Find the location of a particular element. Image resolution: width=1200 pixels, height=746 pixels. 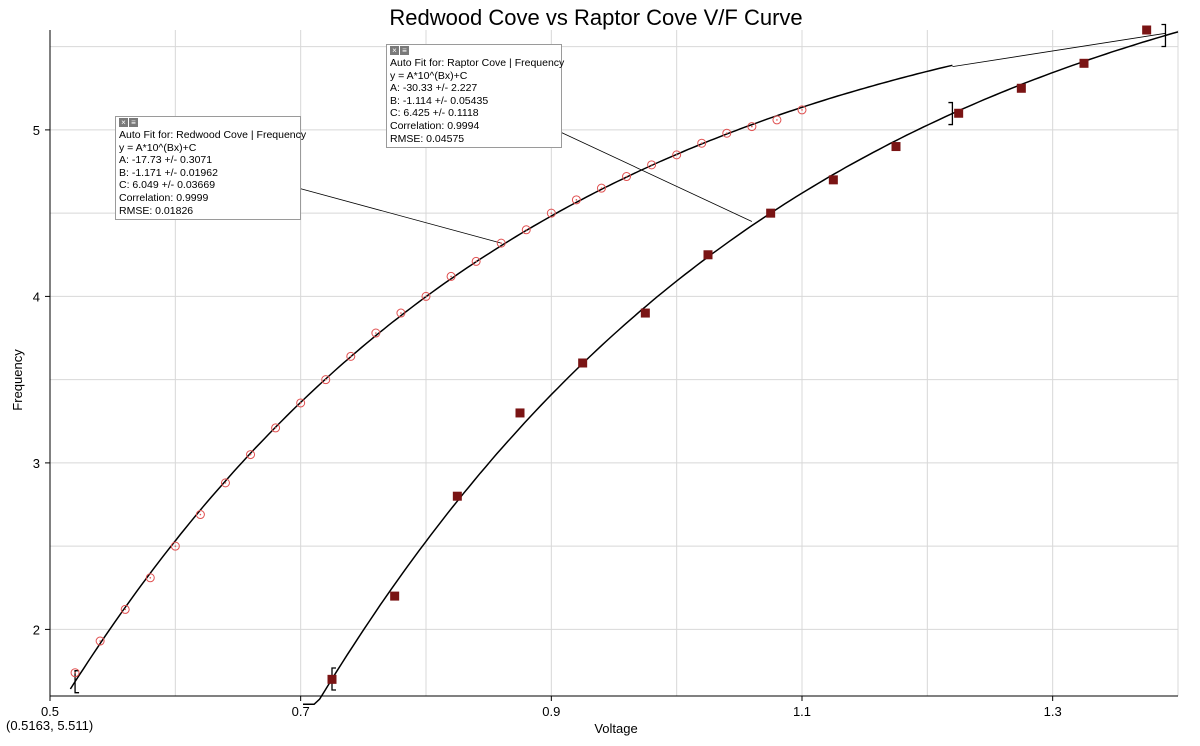

fit-title: Auto Fit for: Raptor Cove | Frequency is located at coordinates (477, 63).